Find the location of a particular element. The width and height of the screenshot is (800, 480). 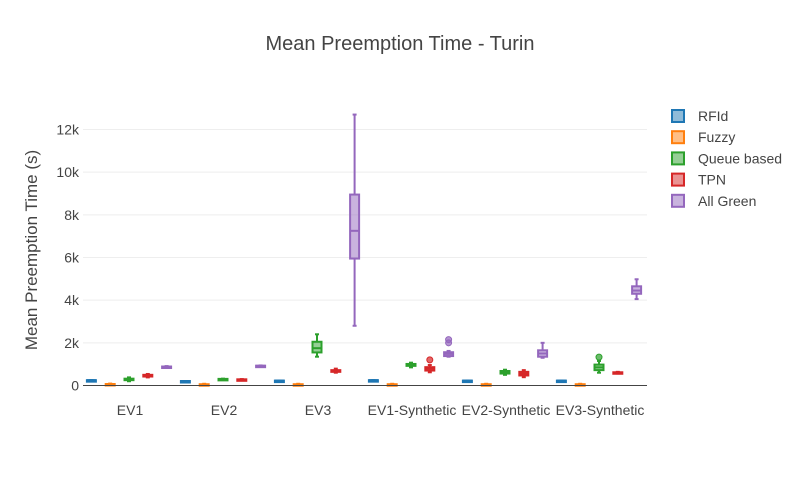

x-tick-label: EV1 is located at coordinates (130, 410).